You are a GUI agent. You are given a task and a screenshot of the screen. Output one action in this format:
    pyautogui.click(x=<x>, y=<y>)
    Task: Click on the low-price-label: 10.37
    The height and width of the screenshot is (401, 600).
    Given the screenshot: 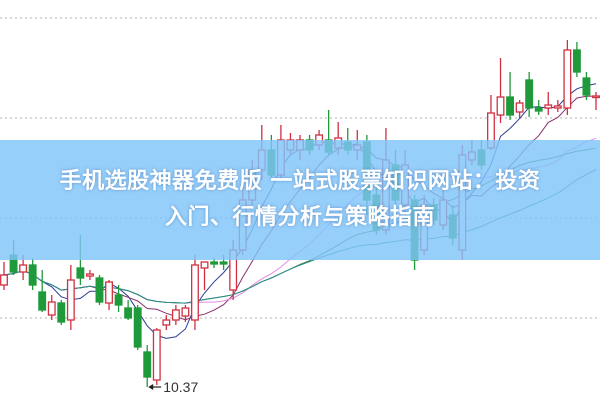 What is the action you would take?
    pyautogui.click(x=180, y=387)
    